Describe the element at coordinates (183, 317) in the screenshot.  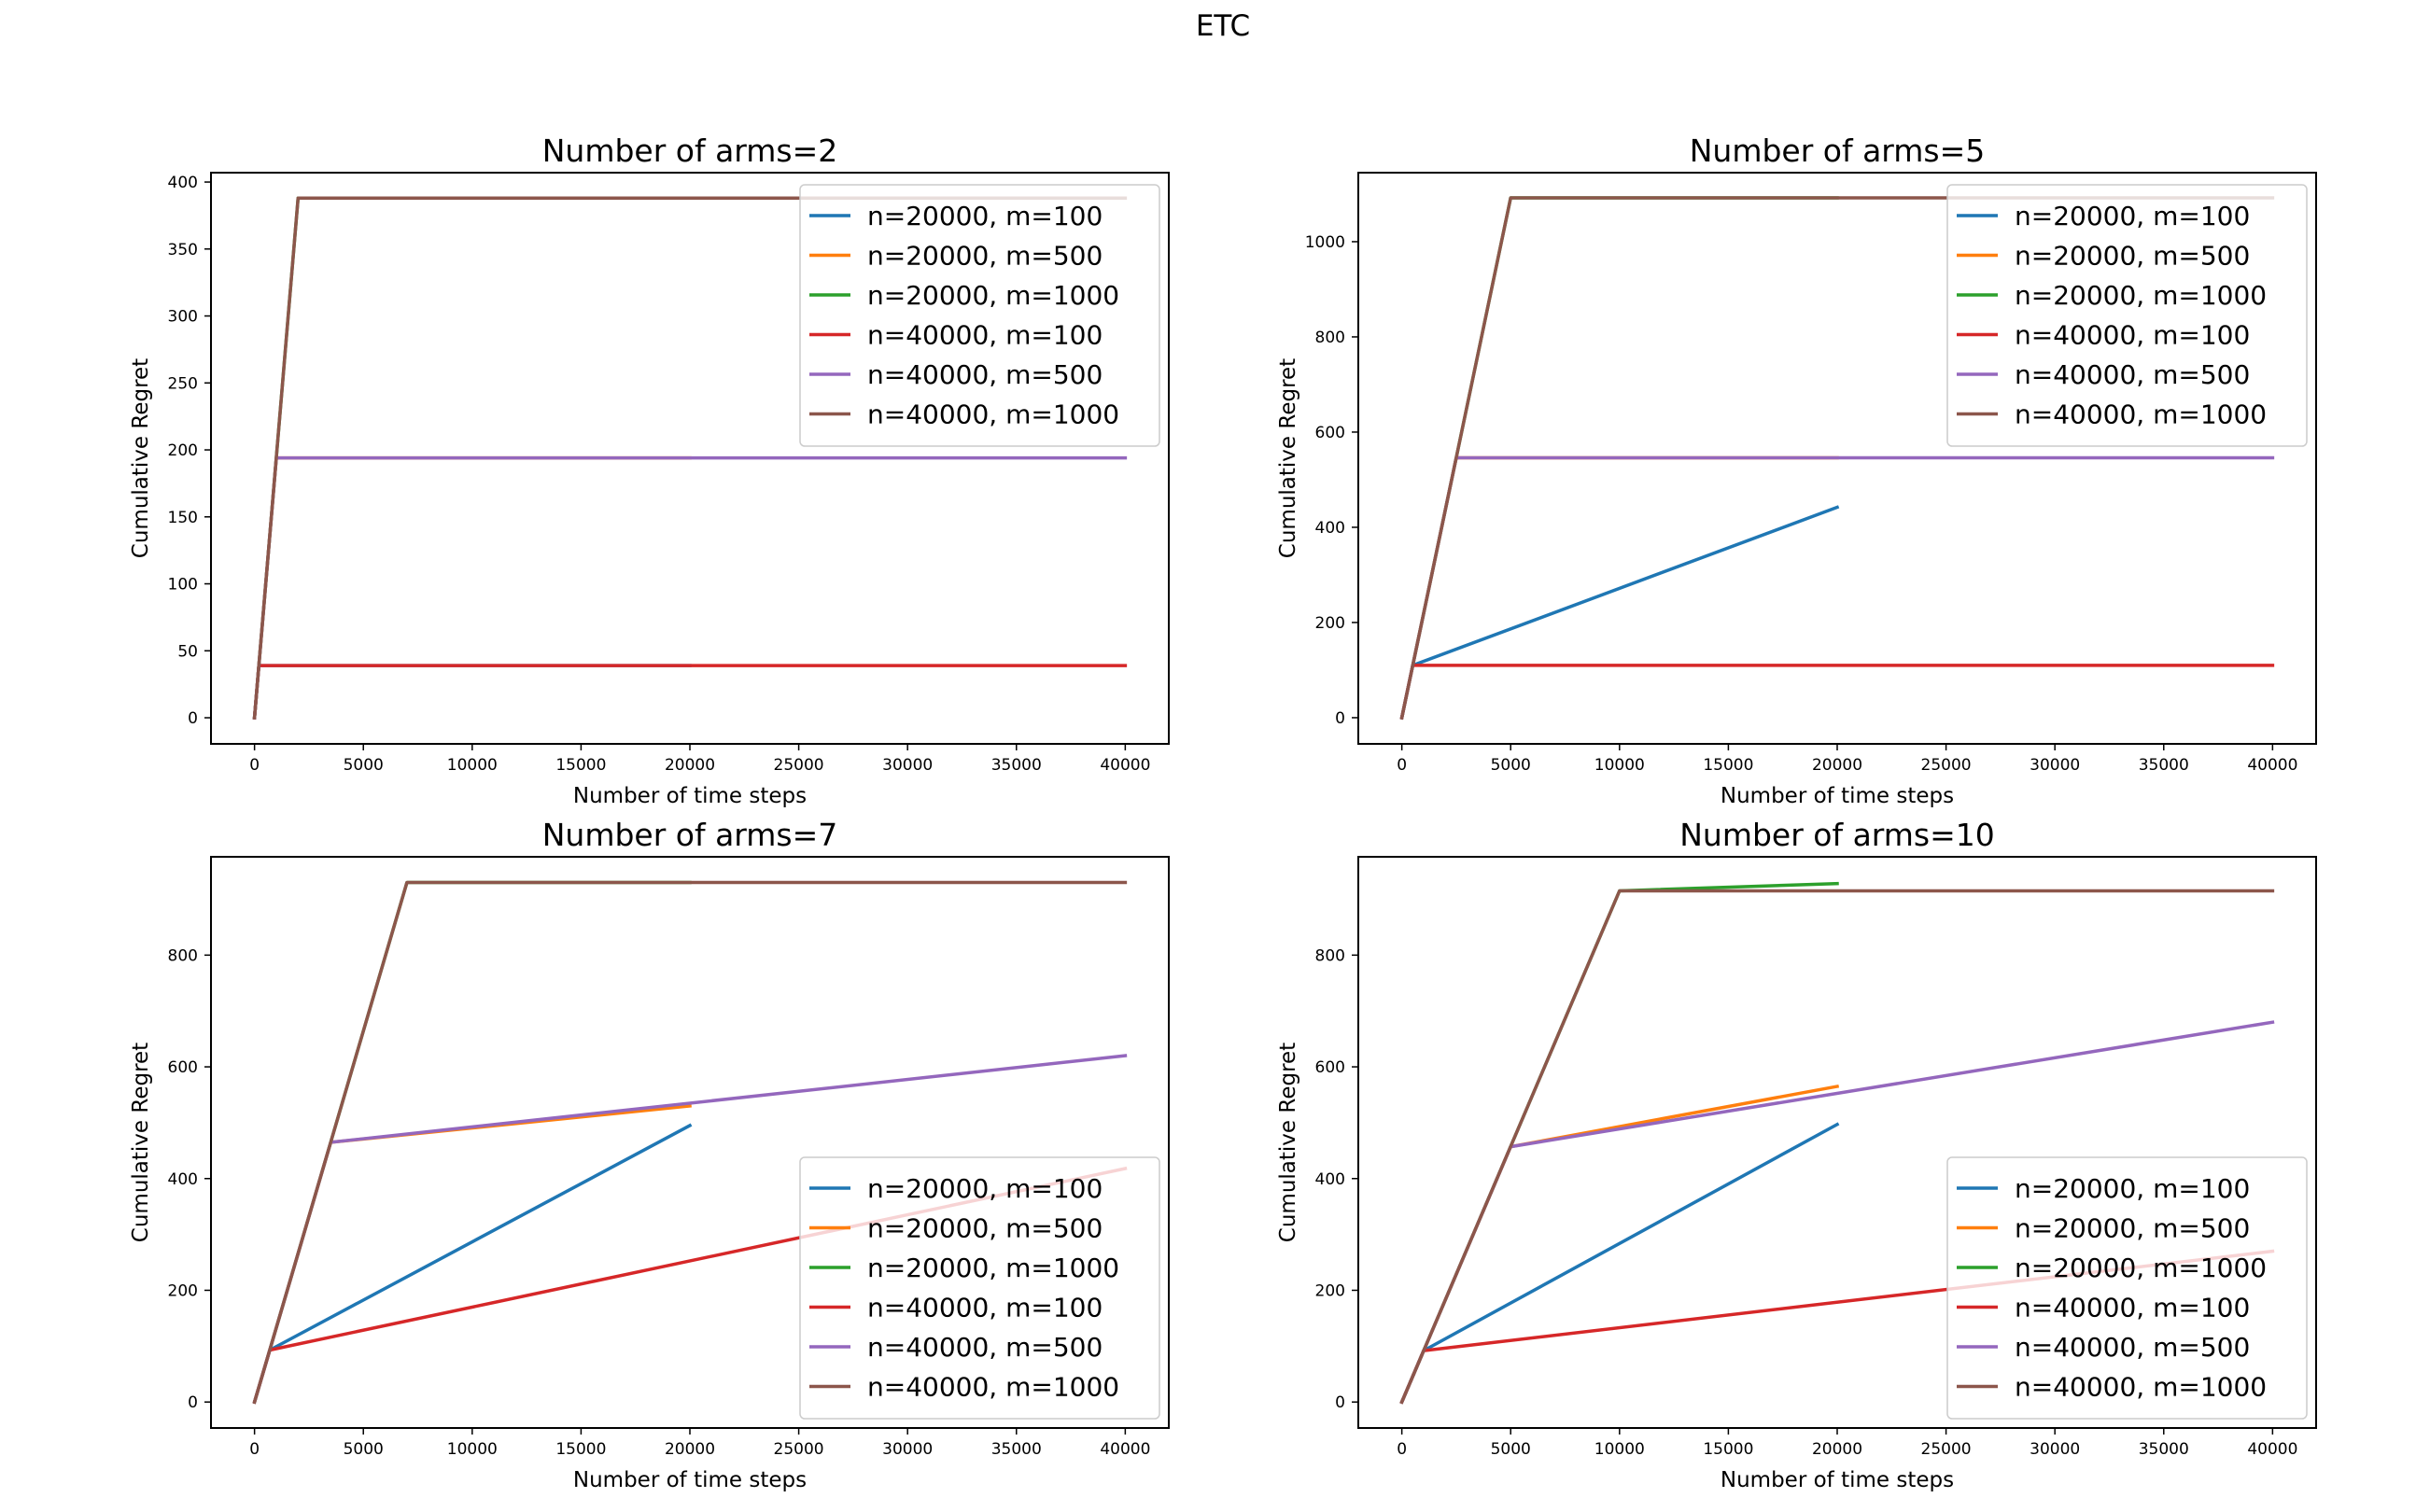
I see `y-tick-label: 300` at that location.